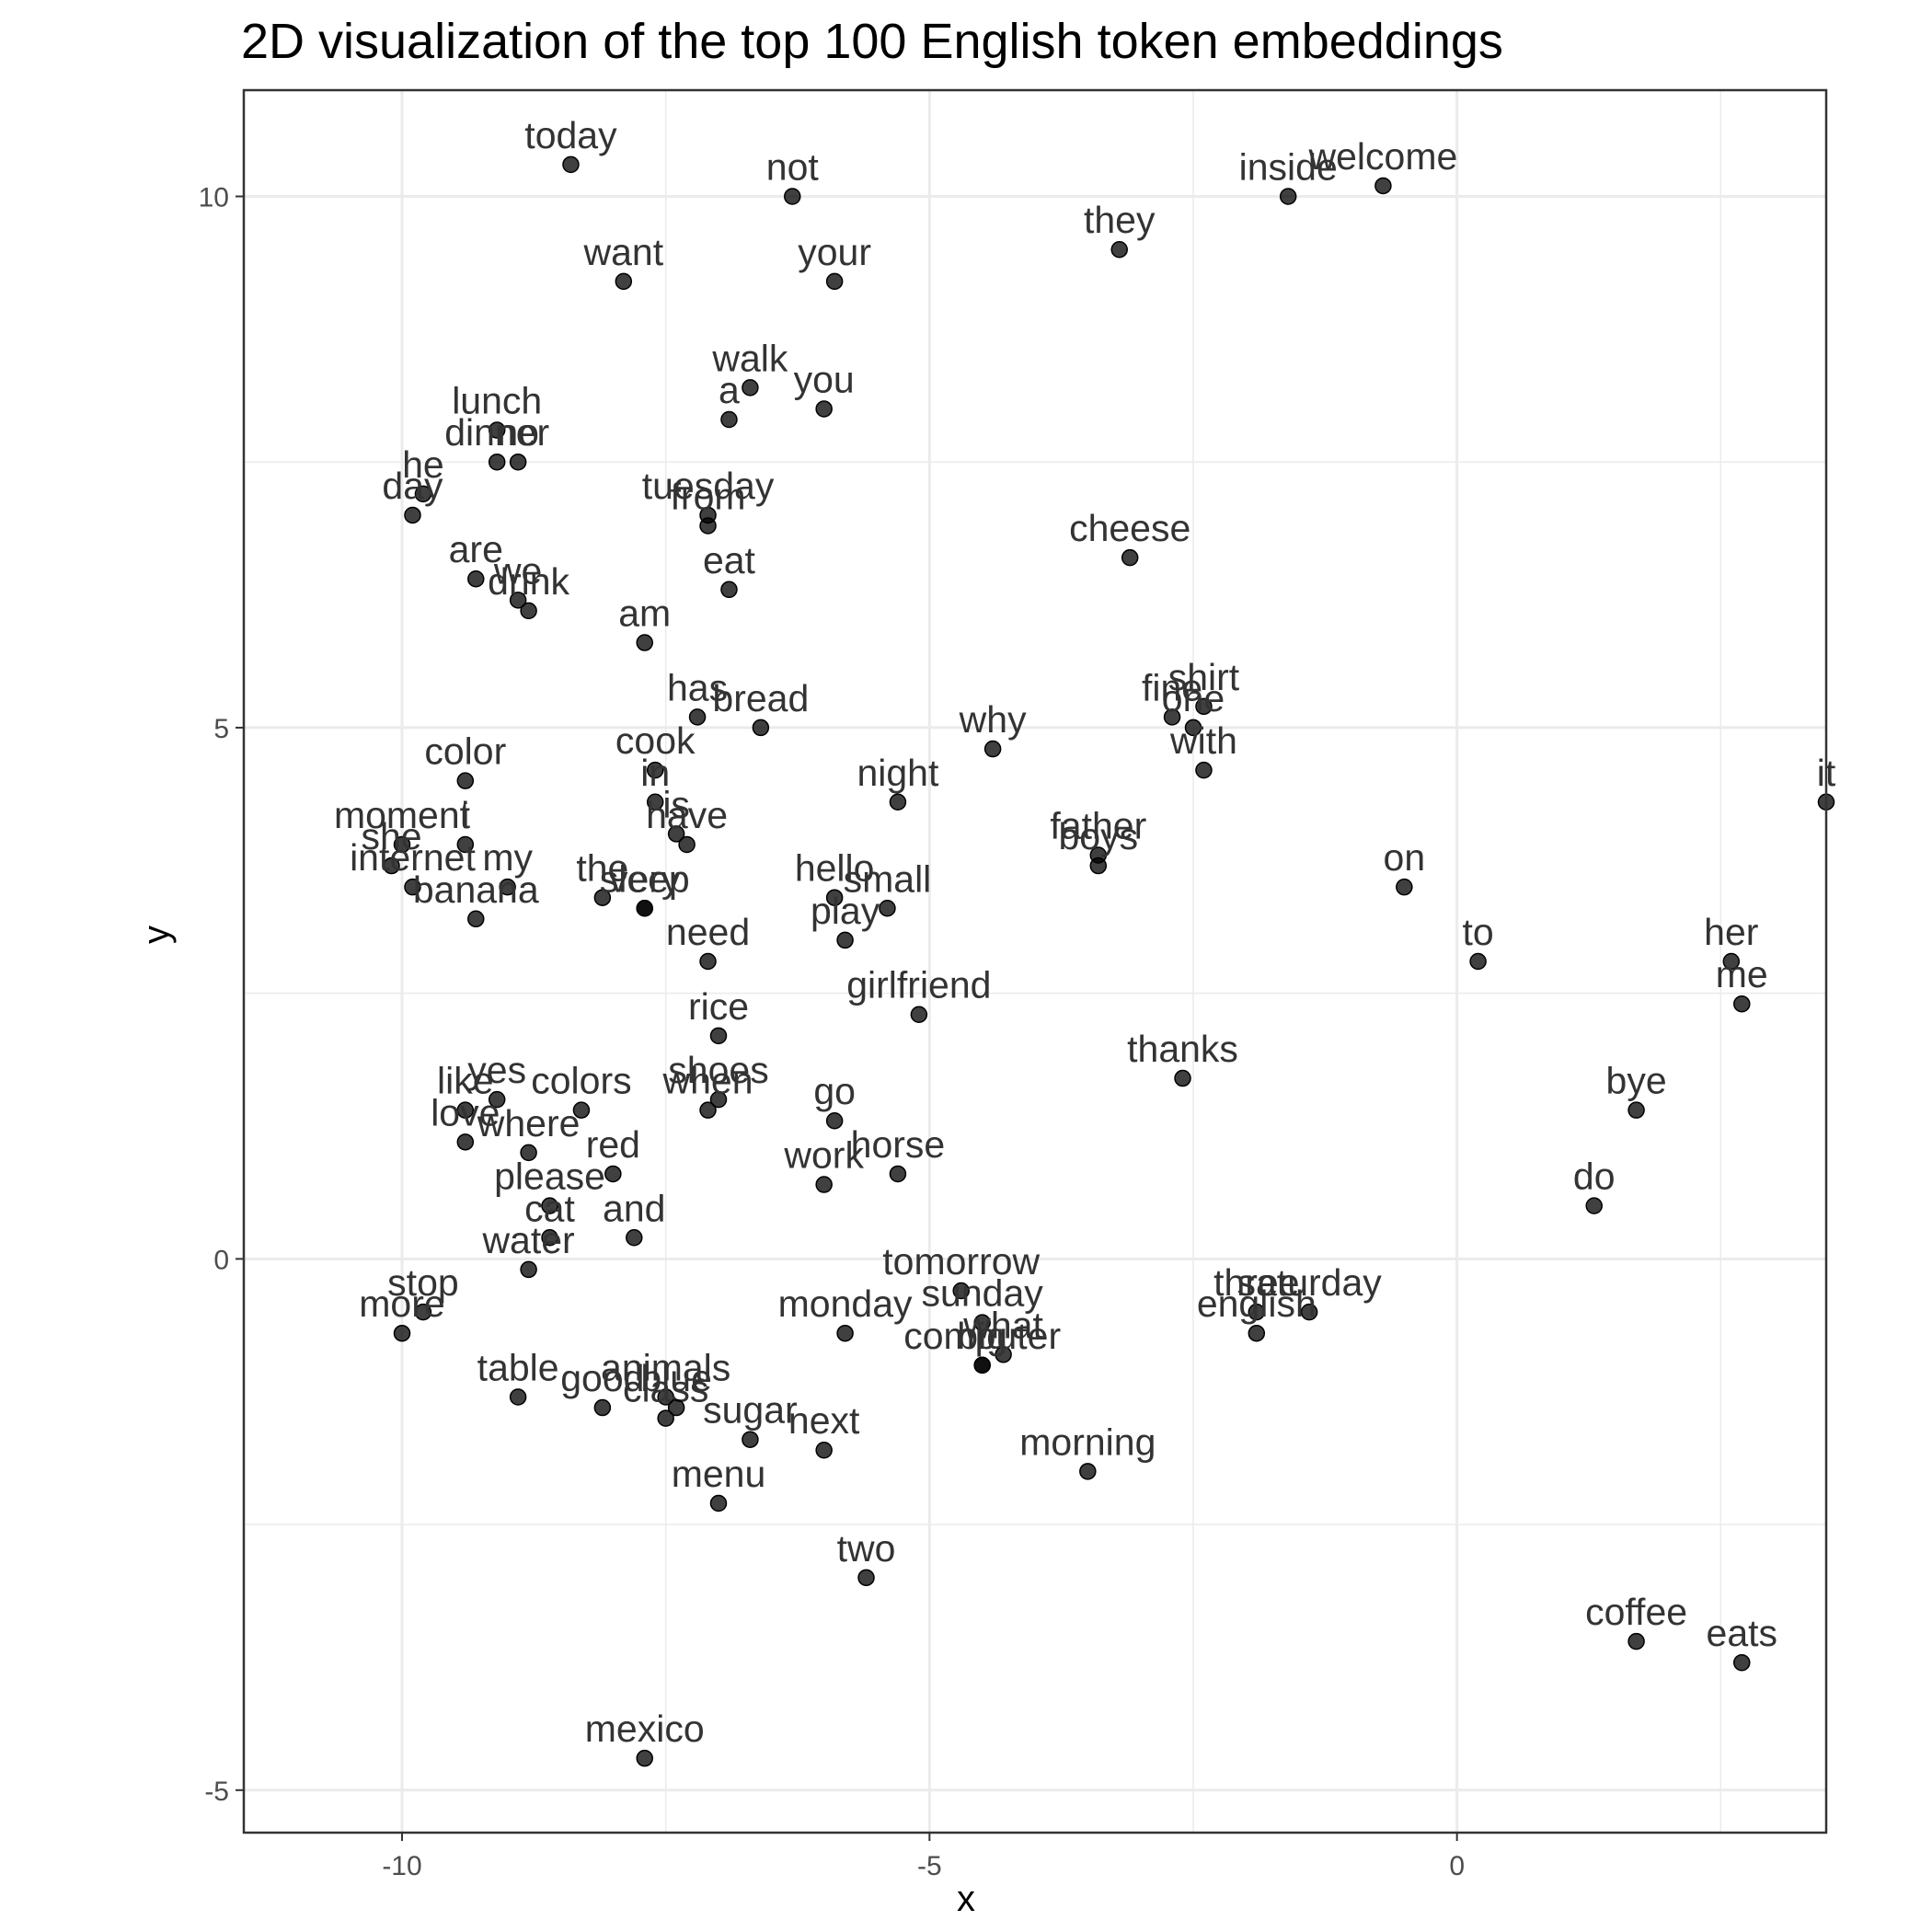 This screenshot has width=1932, height=1932. Describe the element at coordinates (156, 935) in the screenshot. I see `y-axis-label: y` at that location.